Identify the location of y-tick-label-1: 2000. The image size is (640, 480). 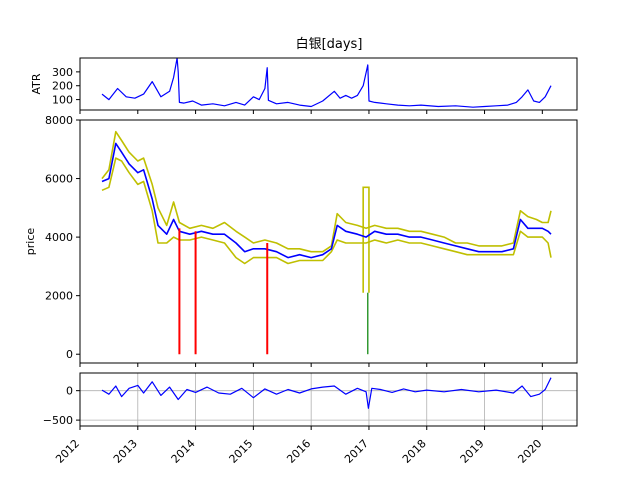
(59, 296).